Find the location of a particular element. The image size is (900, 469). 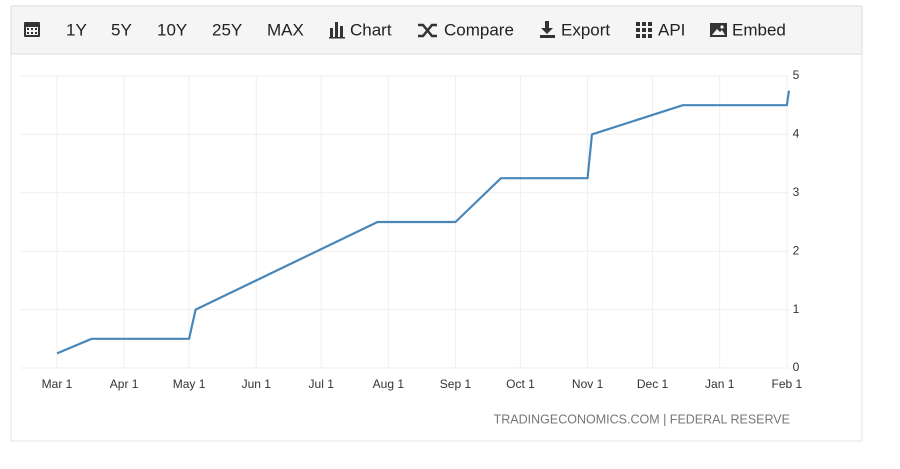

x-tick-label: Dec 1 is located at coordinates (653, 384).